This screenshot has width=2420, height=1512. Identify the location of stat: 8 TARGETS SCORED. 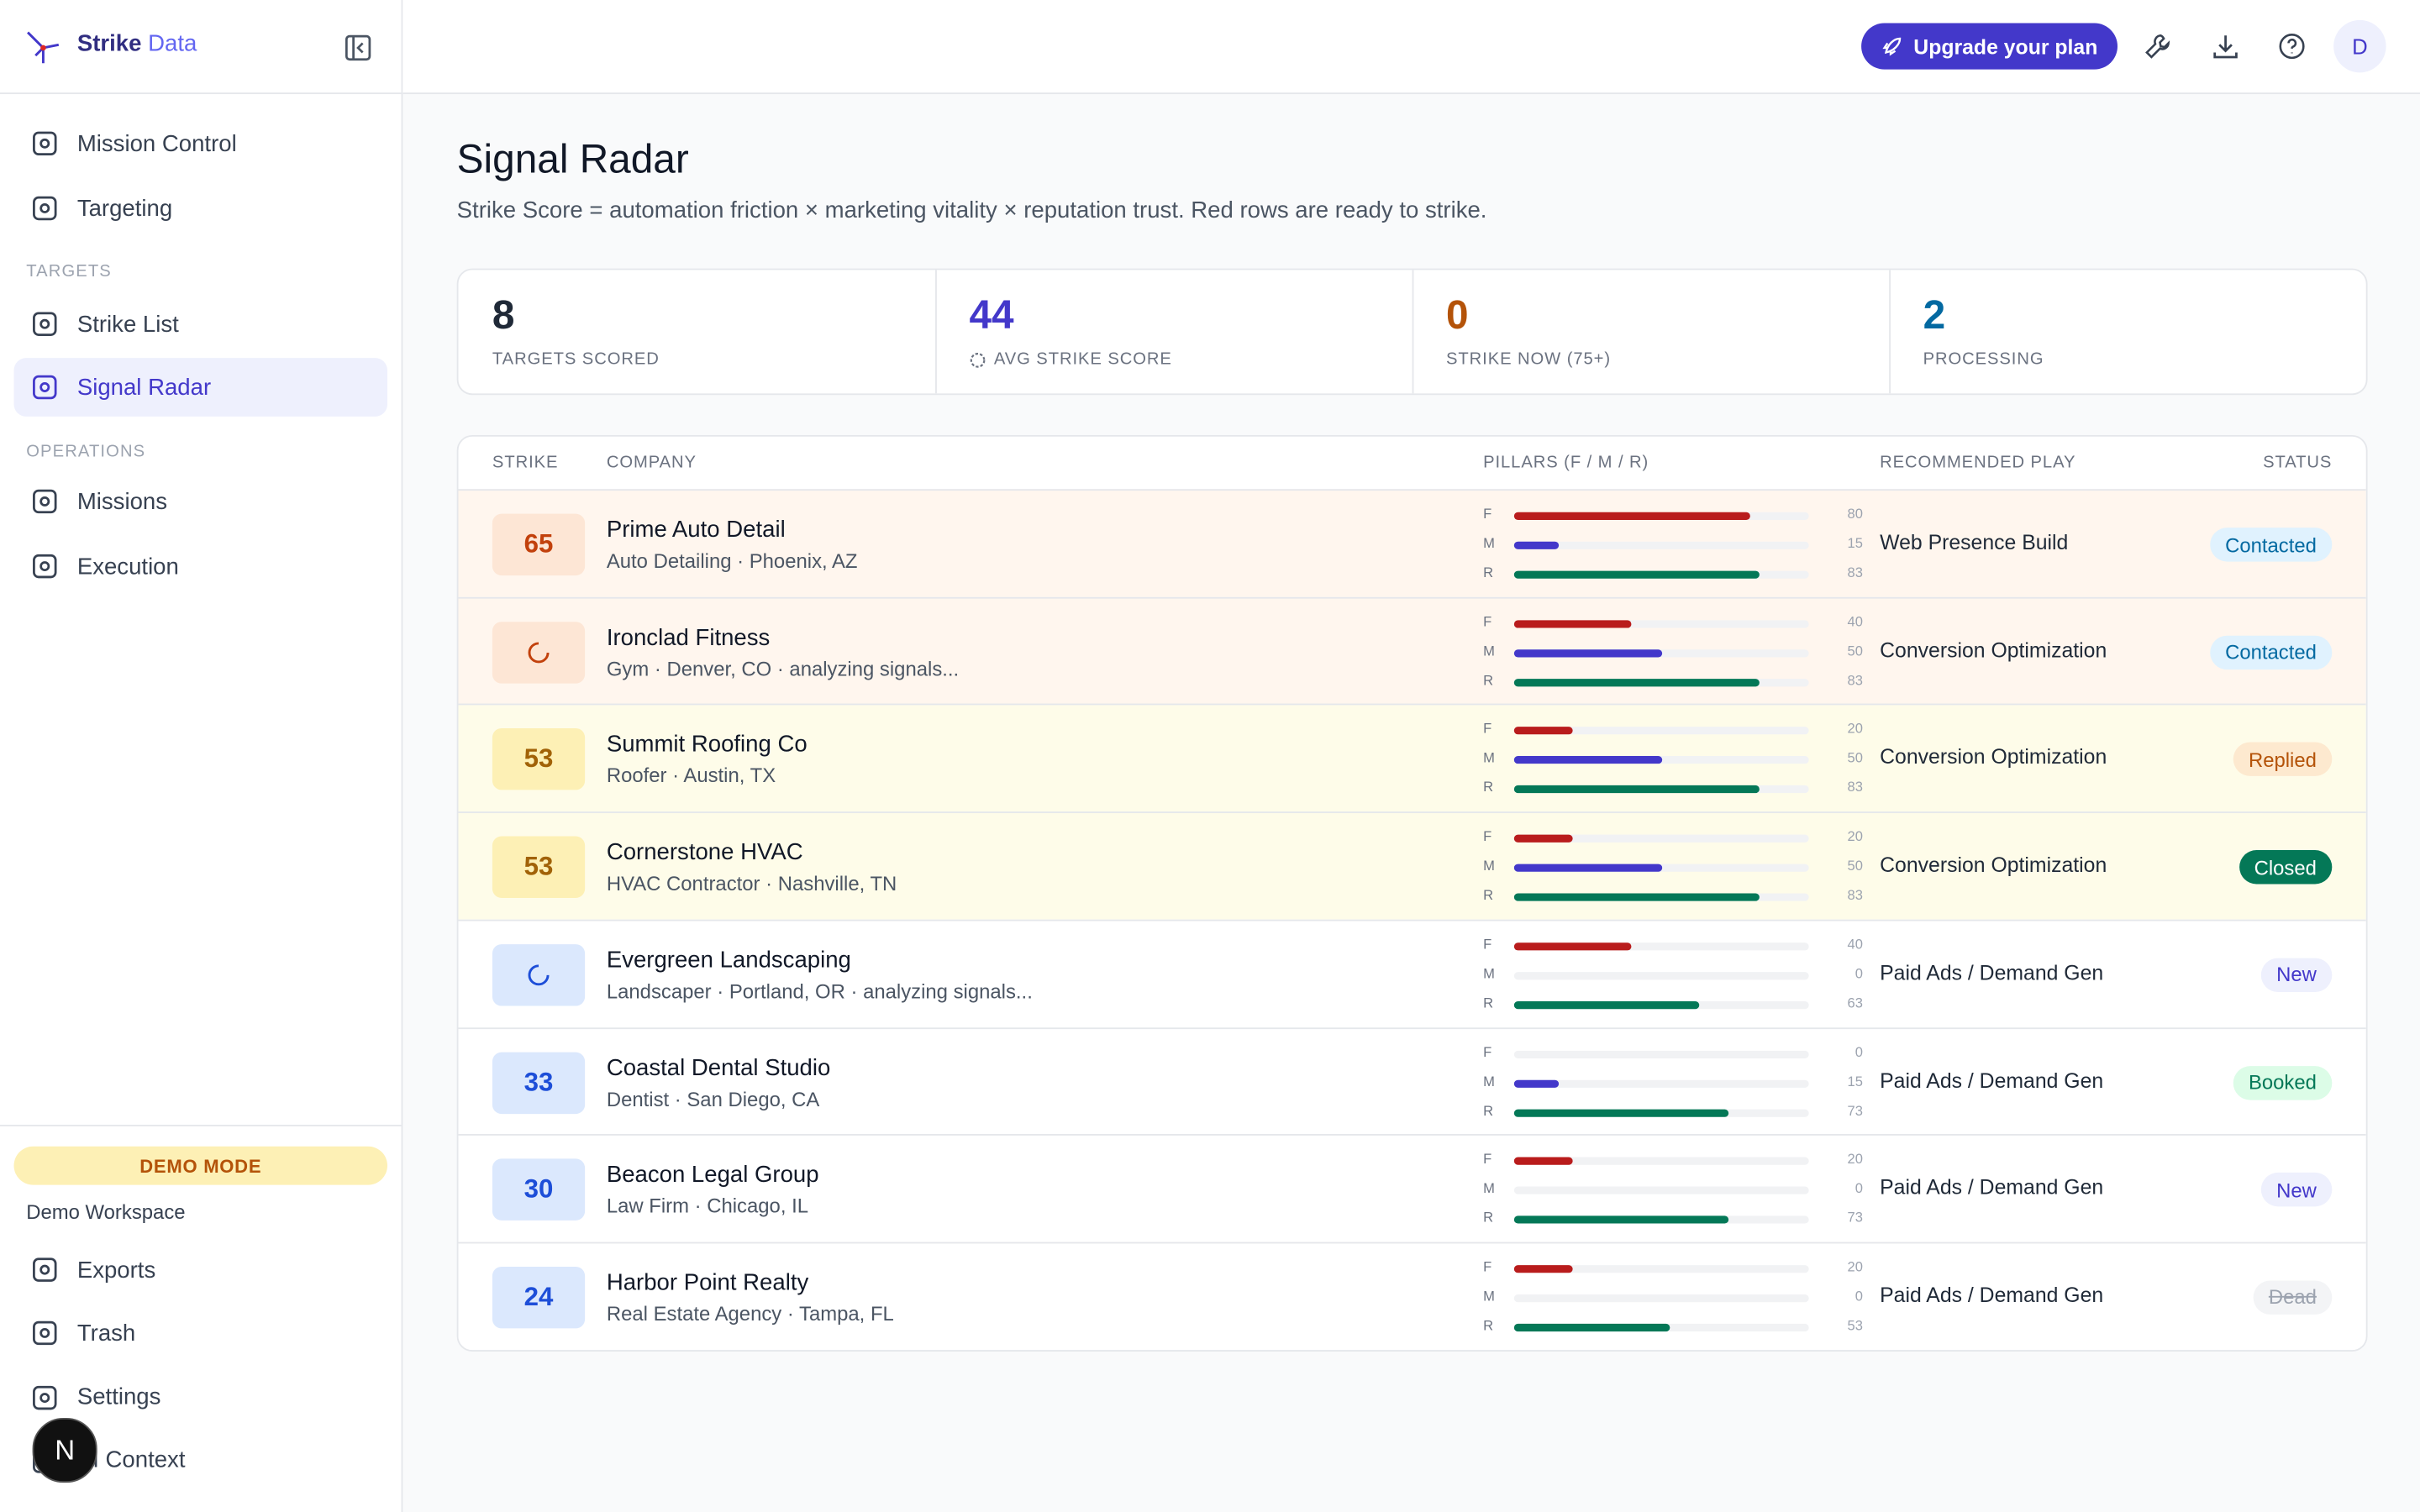
(698, 332).